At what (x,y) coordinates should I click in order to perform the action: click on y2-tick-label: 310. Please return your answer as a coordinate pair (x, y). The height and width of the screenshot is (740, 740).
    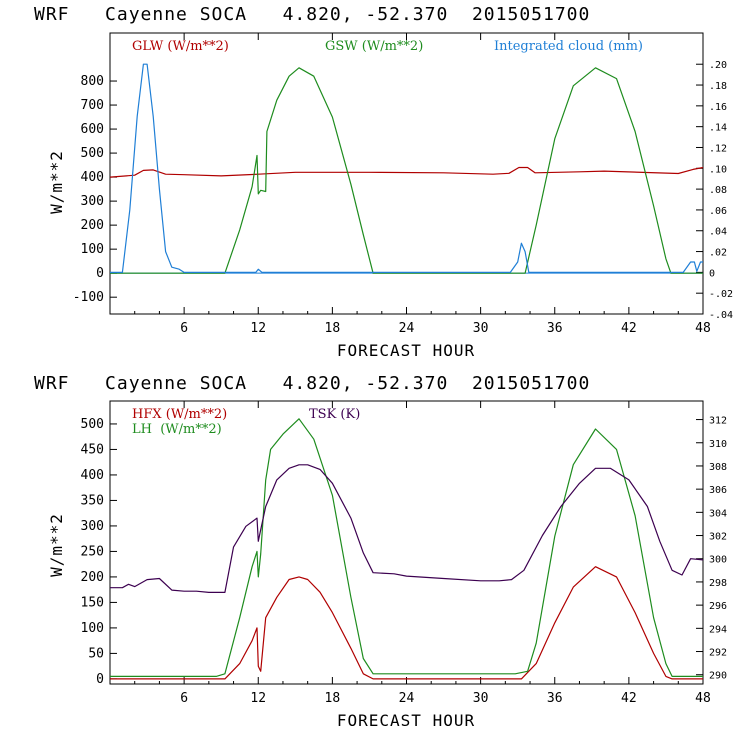
    Looking at the image, I should click on (718, 444).